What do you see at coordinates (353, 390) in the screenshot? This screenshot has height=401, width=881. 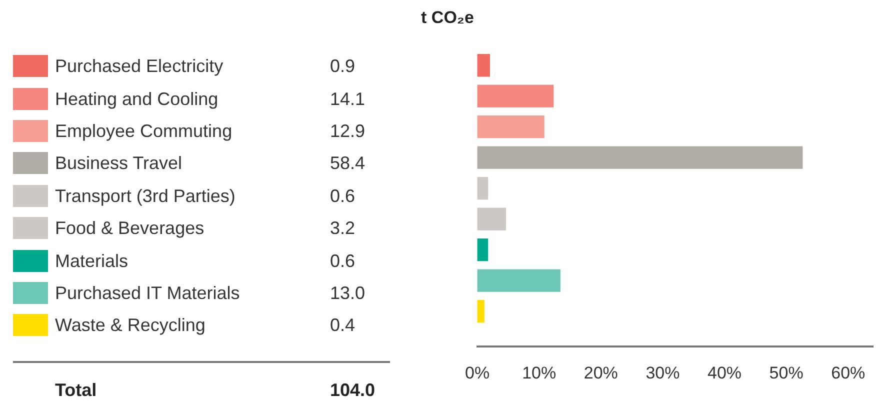 I see `text: 104.0` at bounding box center [353, 390].